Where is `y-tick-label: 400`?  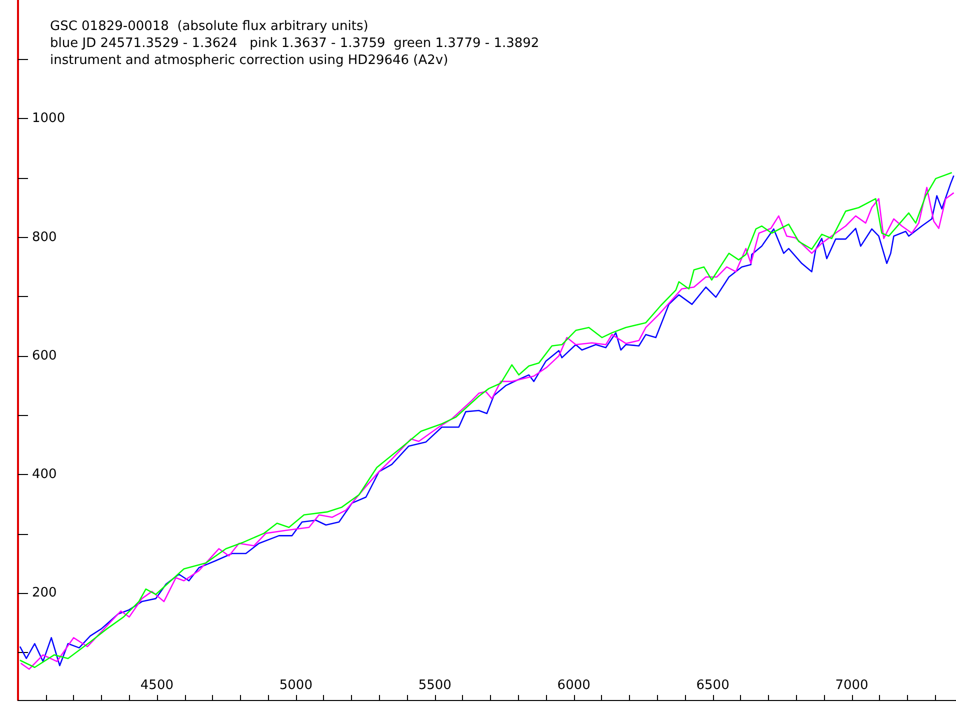 y-tick-label: 400 is located at coordinates (44, 474).